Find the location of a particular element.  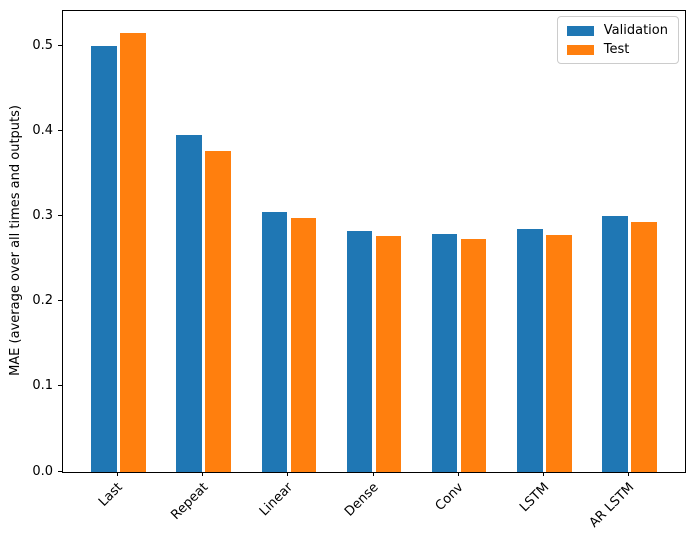

bar-test-repeat is located at coordinates (218, 311).